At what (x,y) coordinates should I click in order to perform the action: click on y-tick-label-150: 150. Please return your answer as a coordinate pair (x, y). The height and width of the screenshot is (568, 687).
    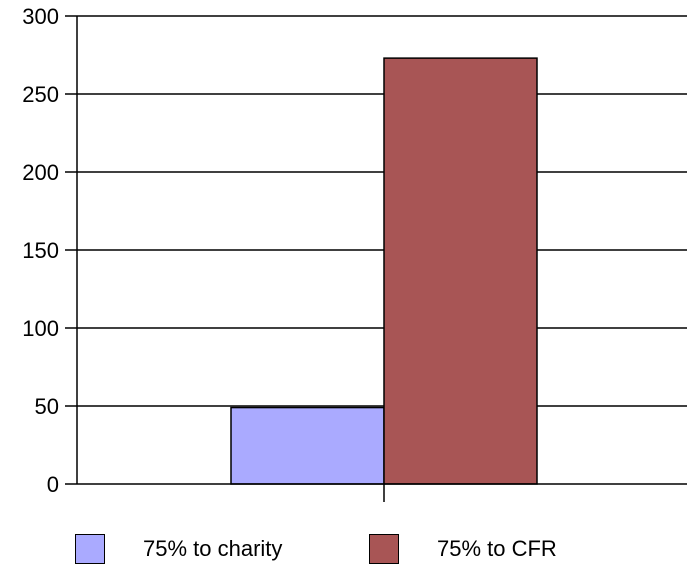
    Looking at the image, I should click on (40, 250).